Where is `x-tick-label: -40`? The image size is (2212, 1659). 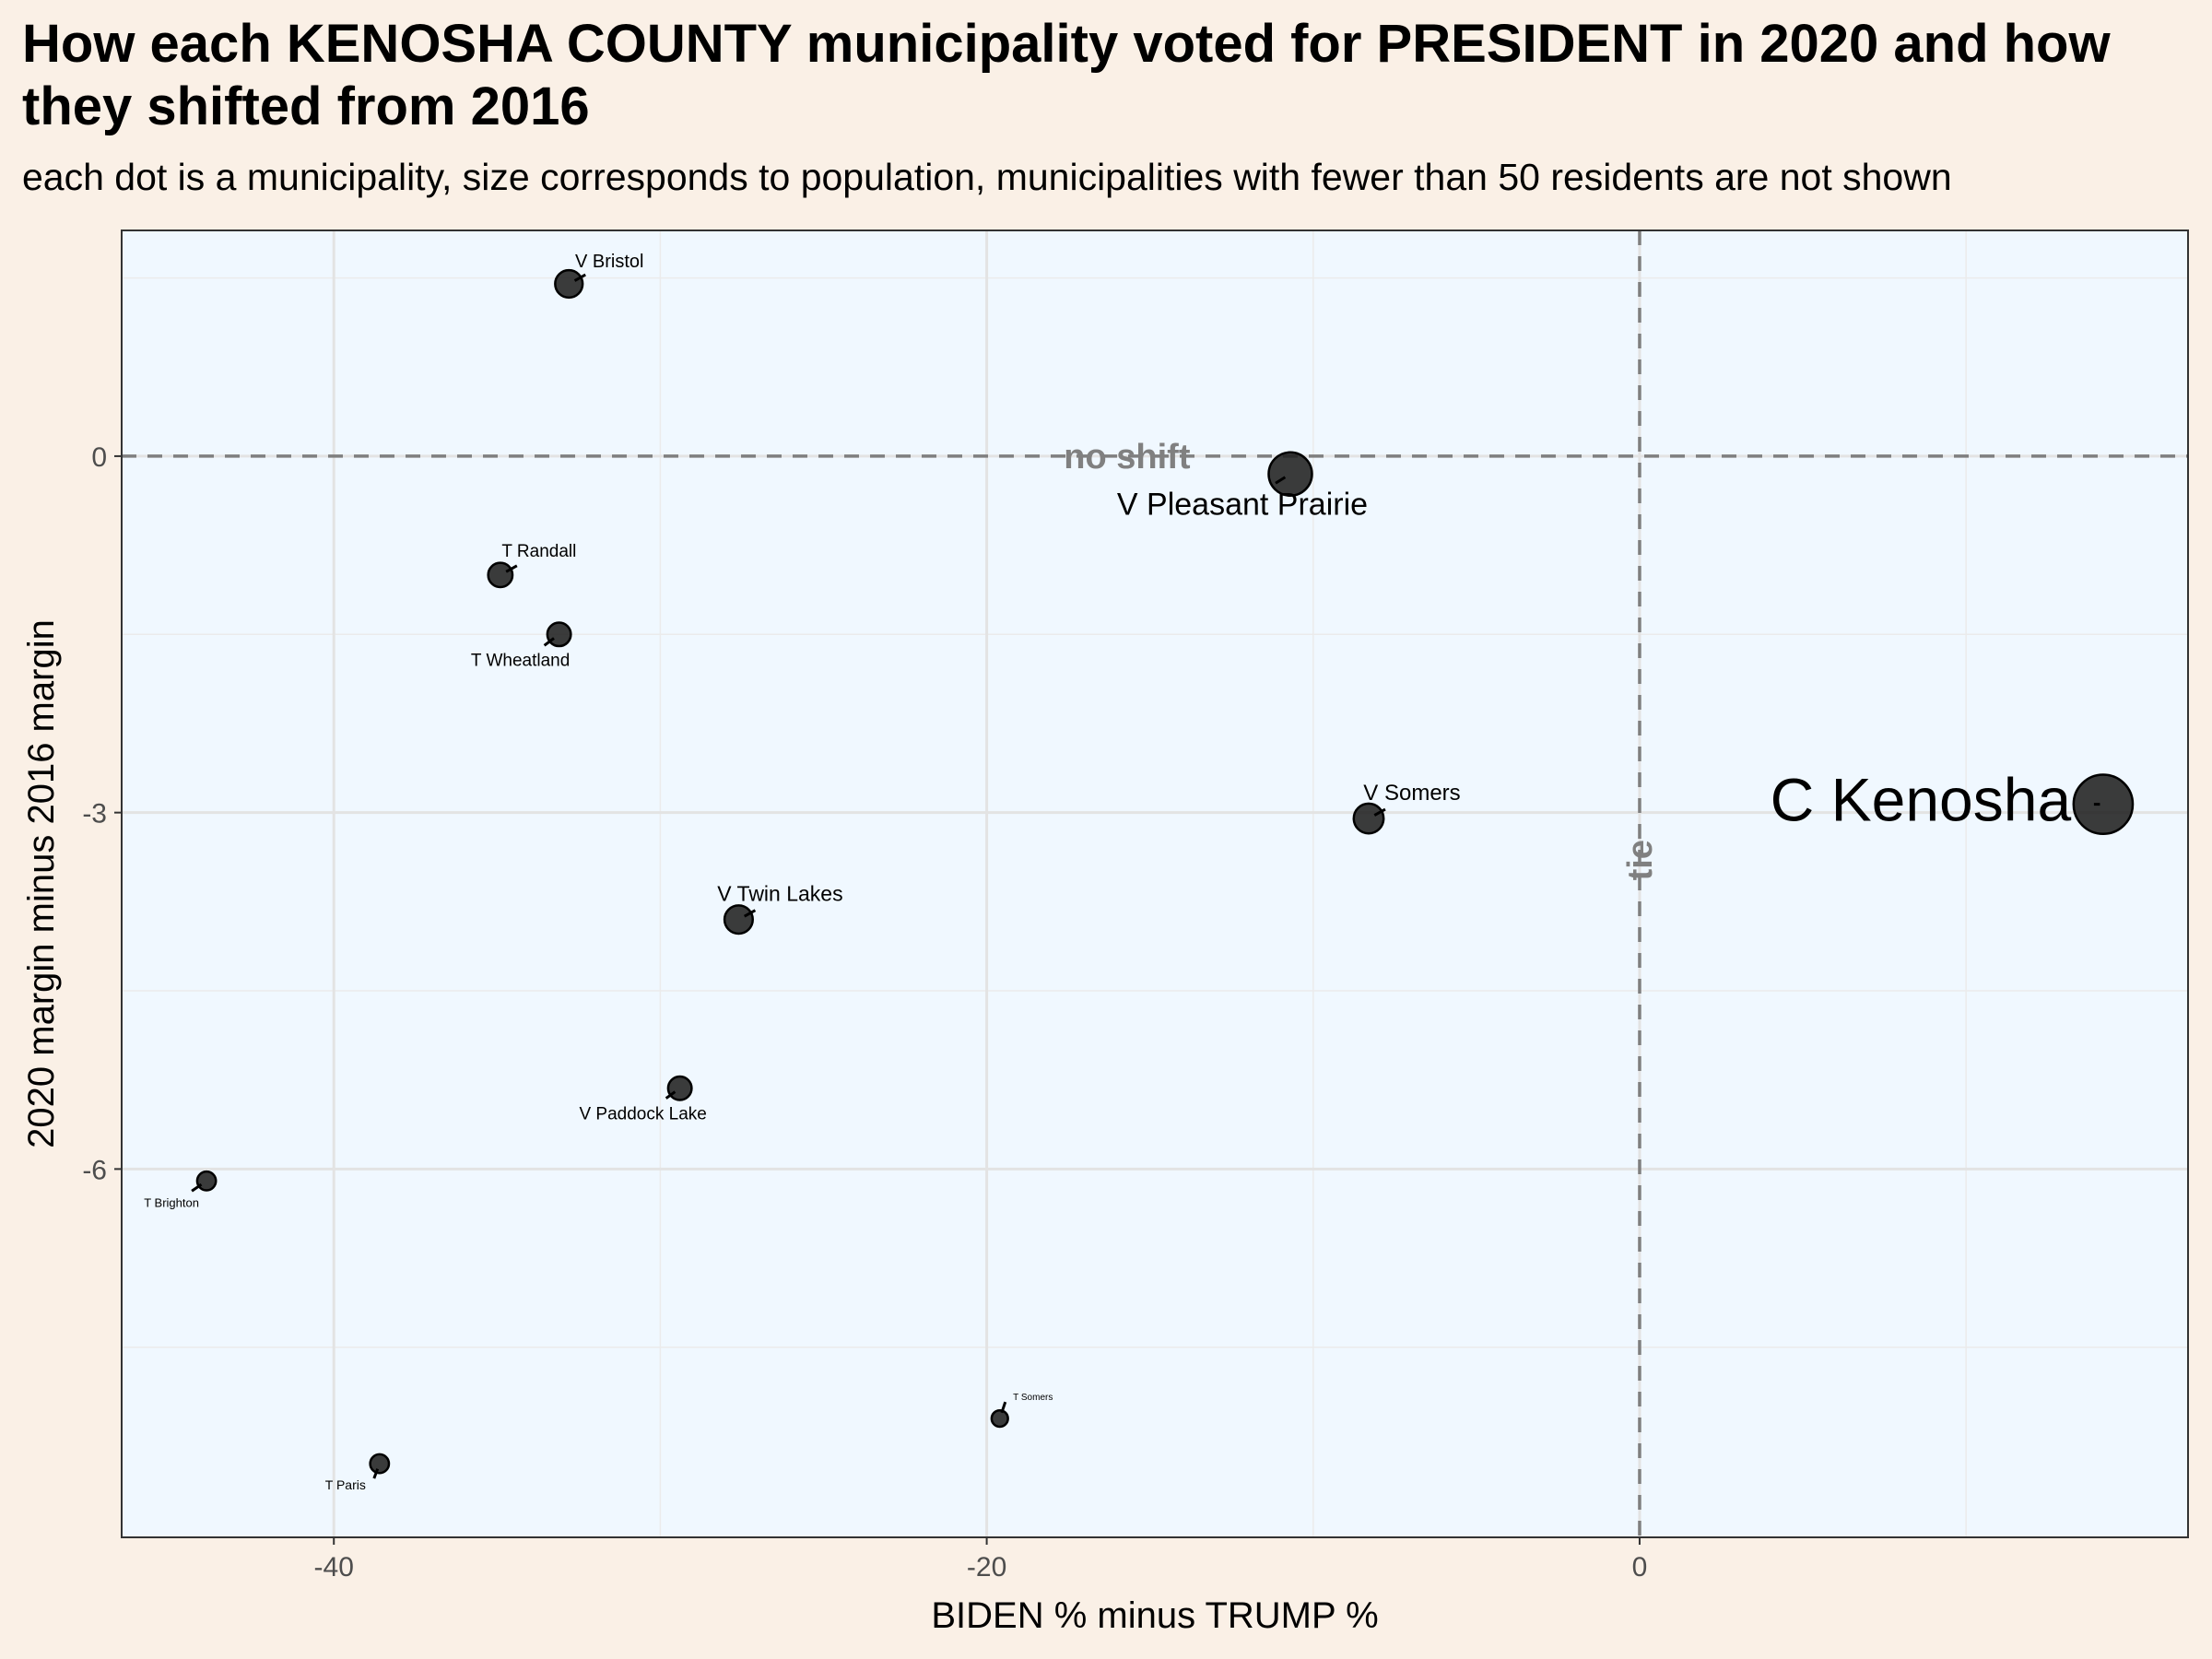 x-tick-label: -40 is located at coordinates (334, 1567).